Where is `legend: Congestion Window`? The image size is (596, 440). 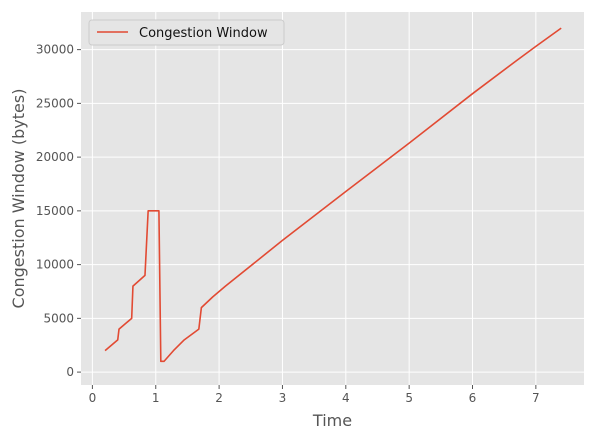 legend: Congestion Window is located at coordinates (186, 32).